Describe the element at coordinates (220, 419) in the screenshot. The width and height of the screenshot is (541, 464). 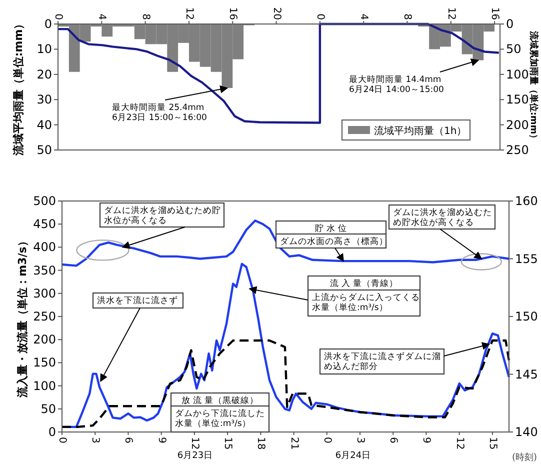
I see `annotation: ダムから下流に流した水量（単位:m³/s）` at that location.